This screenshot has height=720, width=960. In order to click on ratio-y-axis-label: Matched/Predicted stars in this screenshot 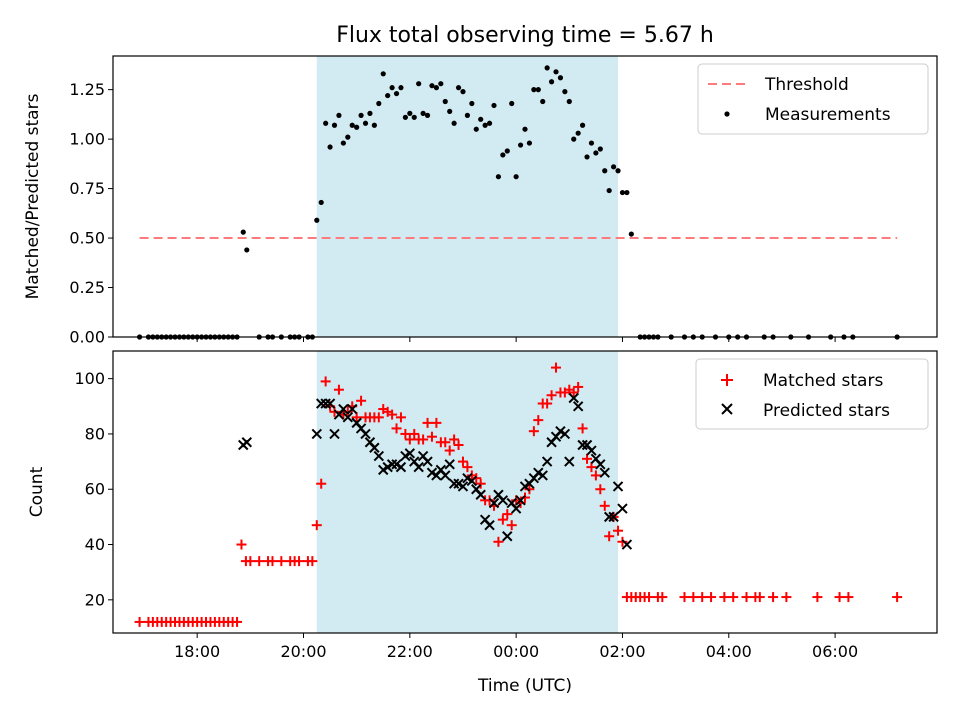, I will do `click(33, 196)`.